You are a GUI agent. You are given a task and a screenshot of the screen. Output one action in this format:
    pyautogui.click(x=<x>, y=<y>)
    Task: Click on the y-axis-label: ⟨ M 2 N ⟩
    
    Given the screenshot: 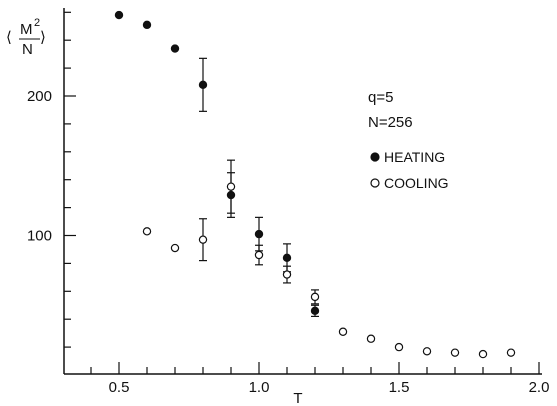 What is the action you would take?
    pyautogui.click(x=26, y=37)
    